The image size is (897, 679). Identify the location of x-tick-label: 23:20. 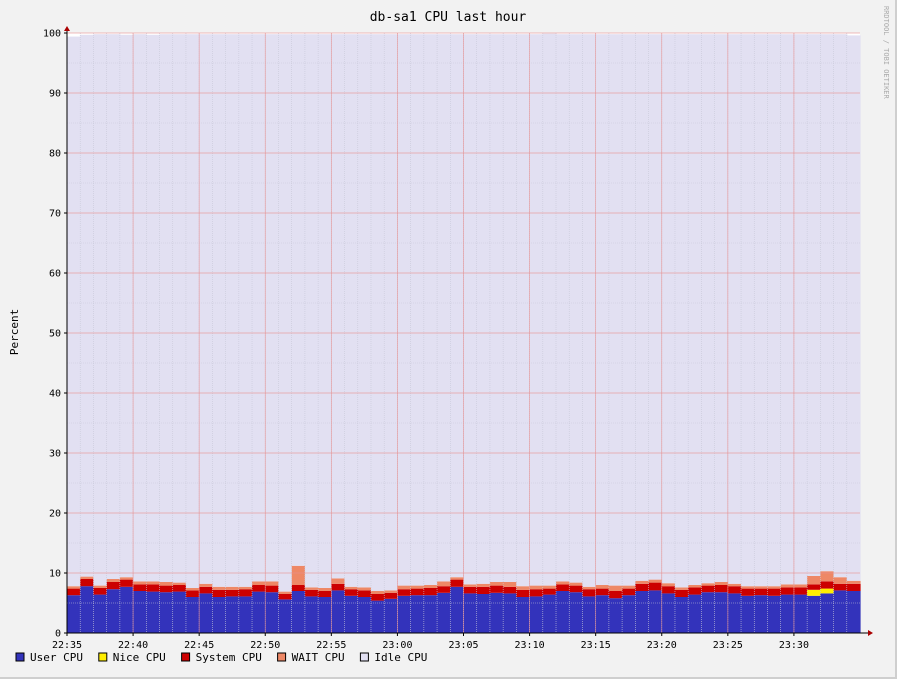
(662, 645).